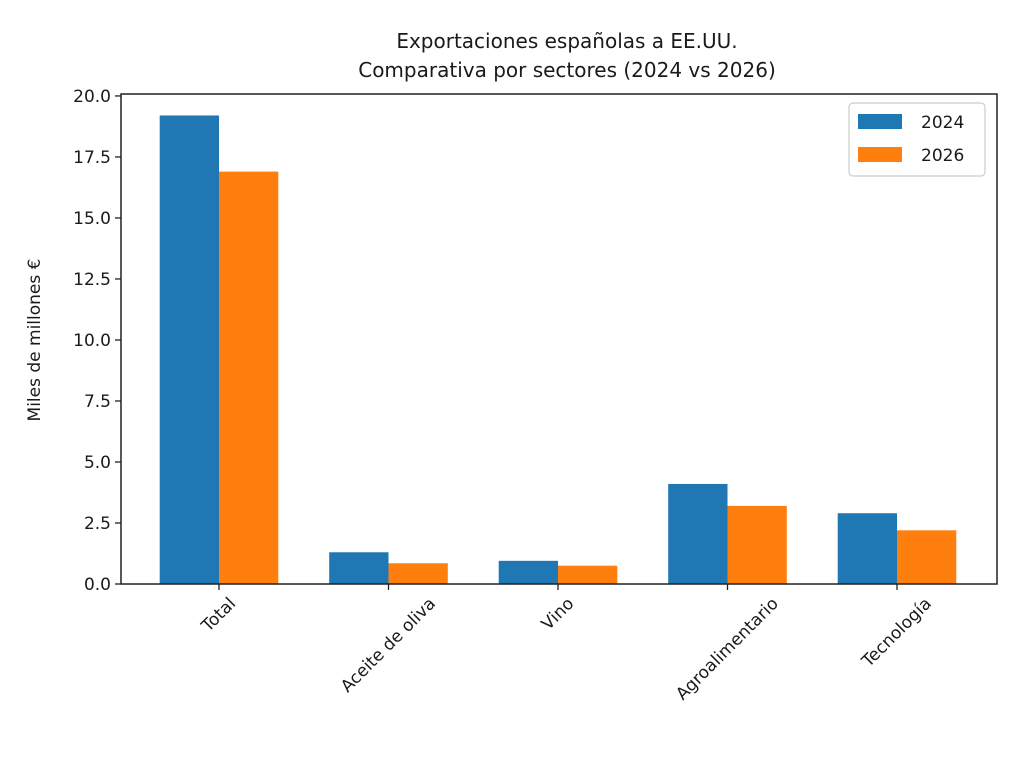 This screenshot has height=767, width=1024. I want to click on y-tick-label: 17.5, so click(92, 158).